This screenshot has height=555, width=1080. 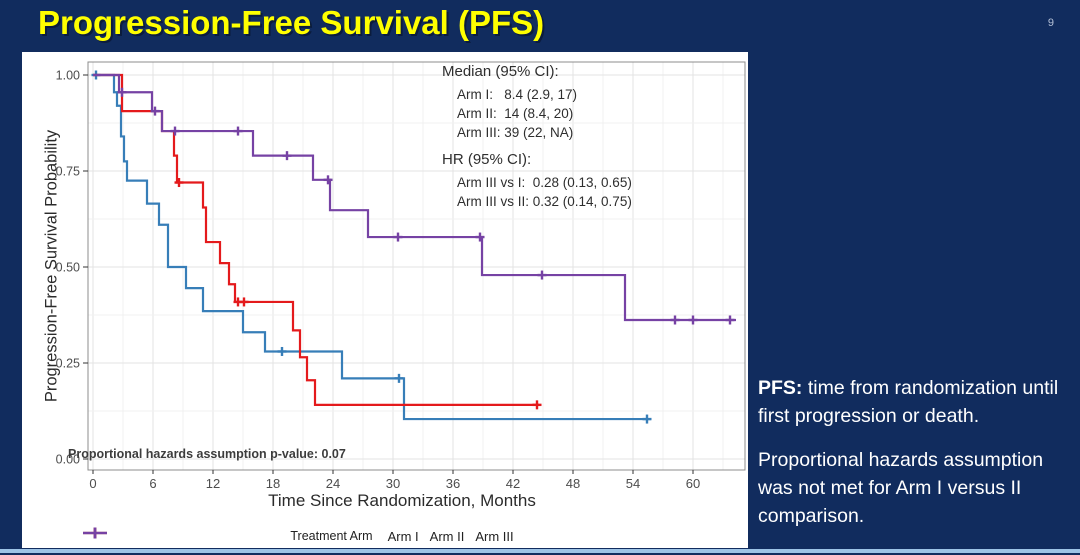 What do you see at coordinates (517, 94) in the screenshot?
I see `median-arm-i: Arm I: 8.4 (2.9, 17)` at bounding box center [517, 94].